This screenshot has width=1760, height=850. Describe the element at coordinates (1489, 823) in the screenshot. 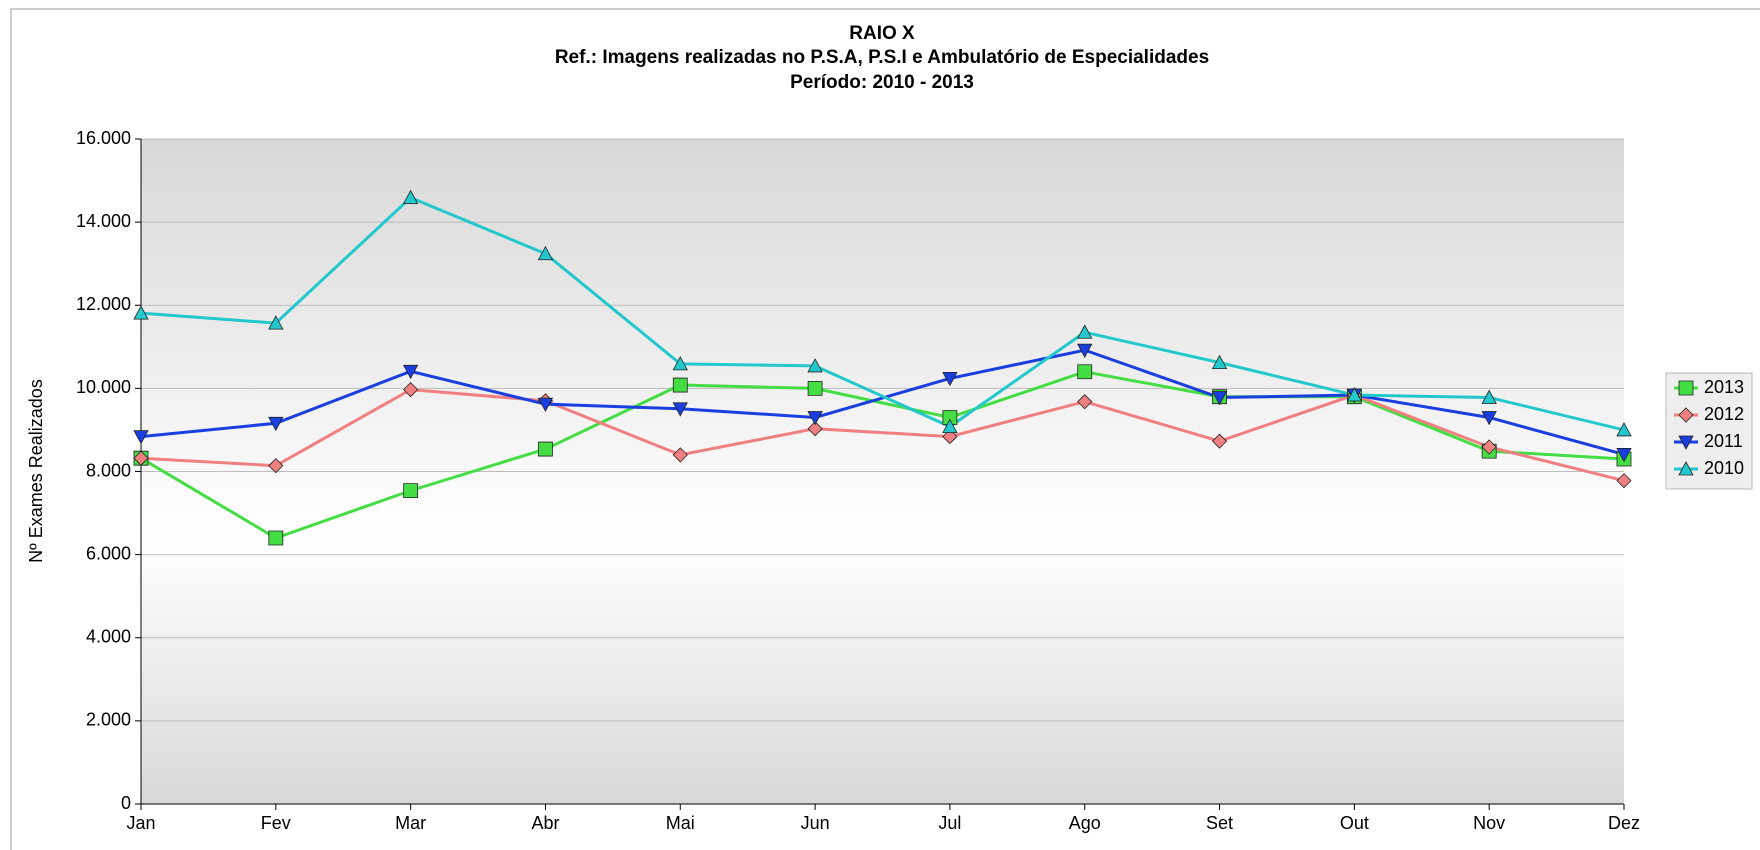

I see `x-tick-label: Nov` at that location.